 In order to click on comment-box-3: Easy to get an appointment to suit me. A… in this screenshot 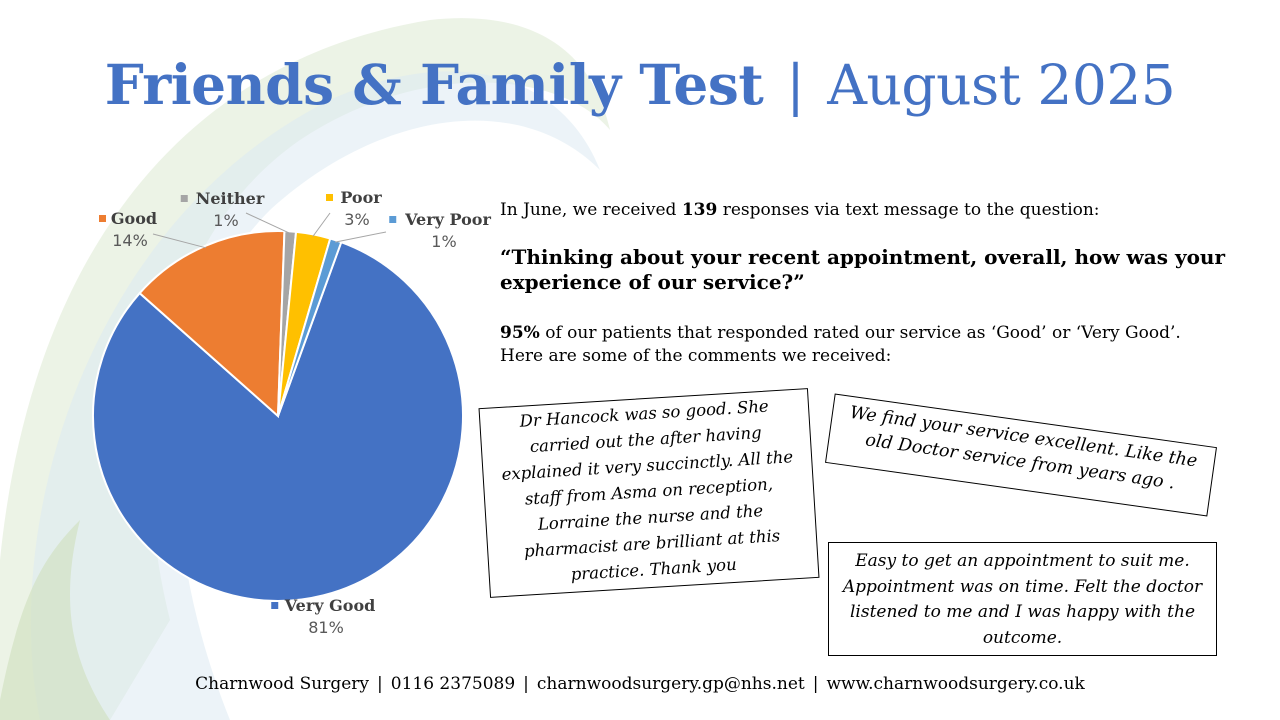, I will do `click(1022, 599)`.